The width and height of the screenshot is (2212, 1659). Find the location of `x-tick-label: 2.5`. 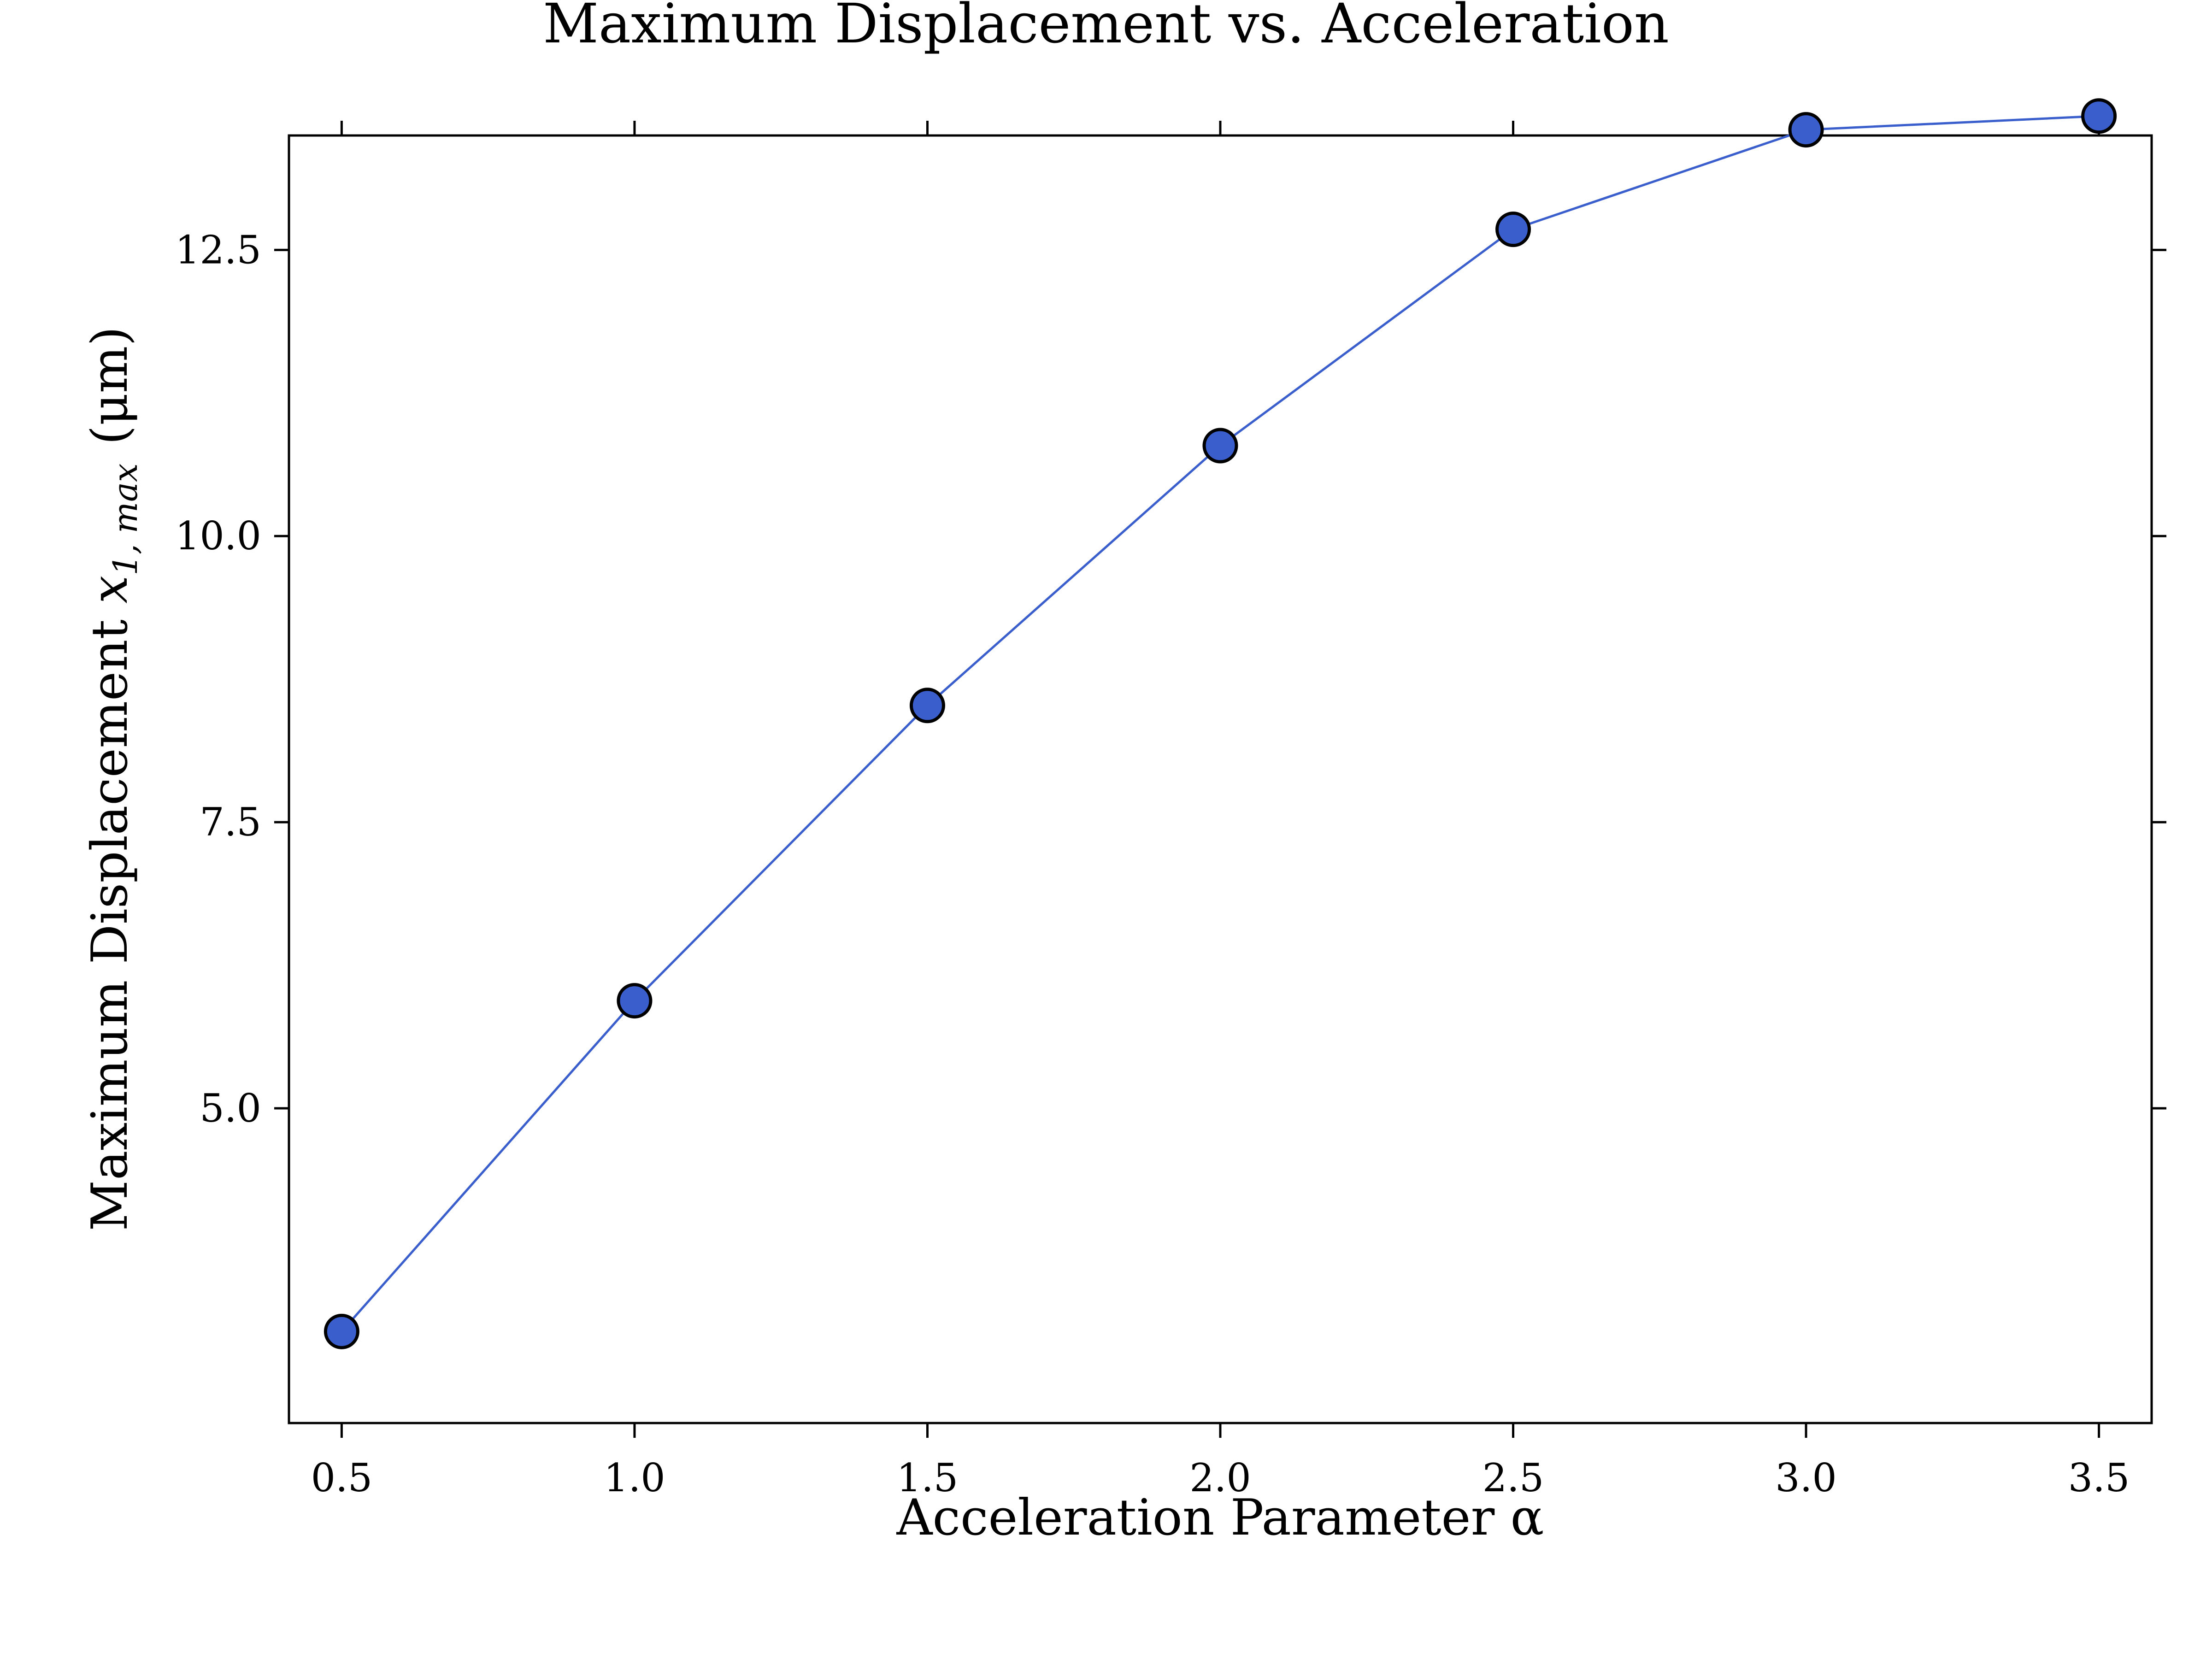

x-tick-label: 2.5 is located at coordinates (1513, 1477).